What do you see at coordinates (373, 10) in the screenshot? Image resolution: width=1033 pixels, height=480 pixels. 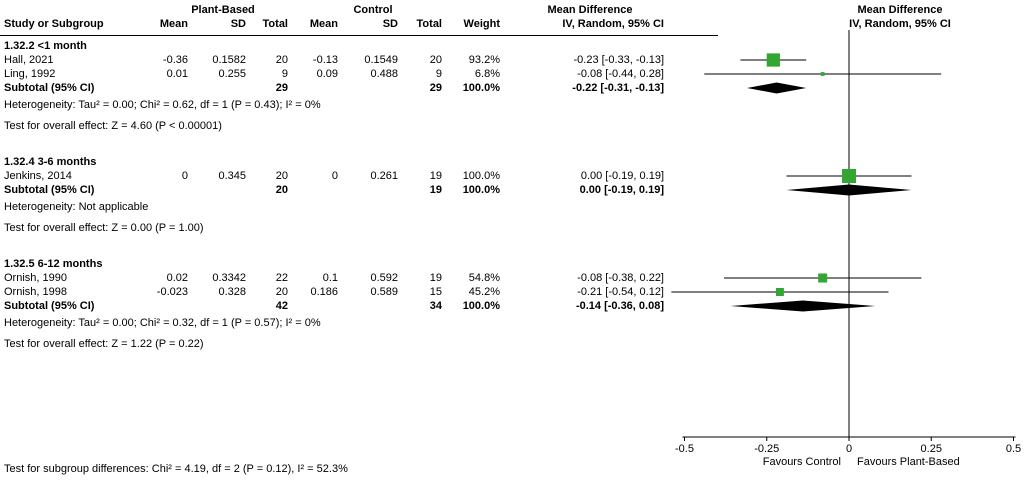 I see `group-header-control: Control` at bounding box center [373, 10].